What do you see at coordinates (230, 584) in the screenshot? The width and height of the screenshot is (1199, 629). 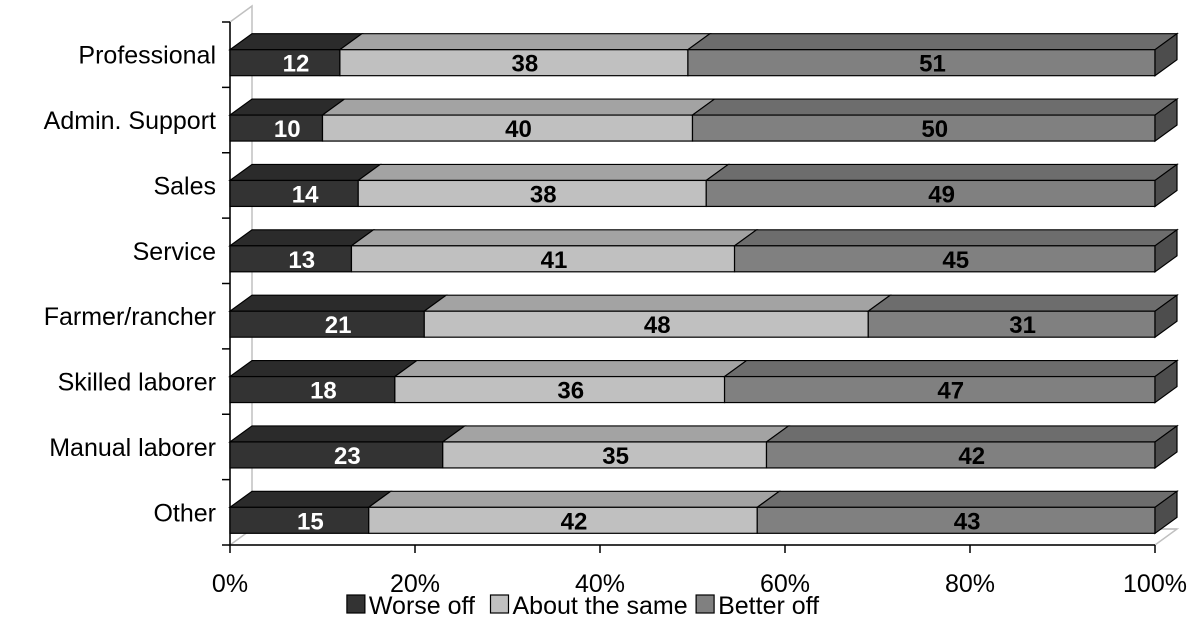 I see `x-tick-label: 0%` at bounding box center [230, 584].